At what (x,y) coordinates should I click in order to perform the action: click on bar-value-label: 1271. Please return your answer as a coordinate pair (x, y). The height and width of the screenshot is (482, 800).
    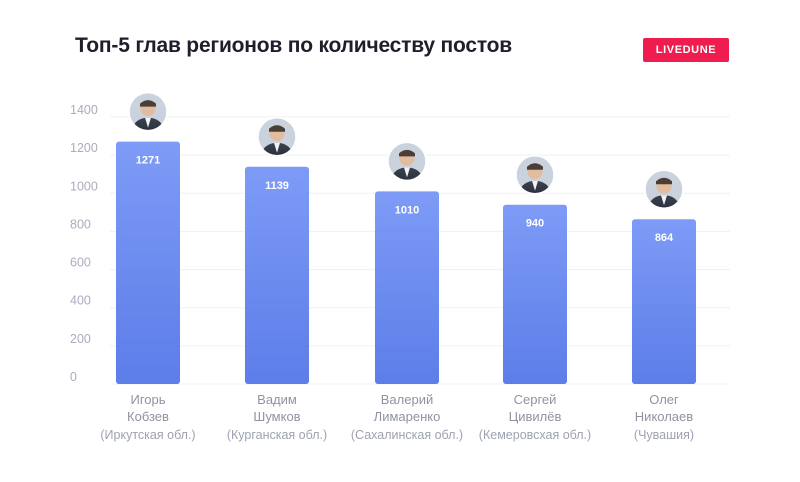
    Looking at the image, I should click on (148, 161).